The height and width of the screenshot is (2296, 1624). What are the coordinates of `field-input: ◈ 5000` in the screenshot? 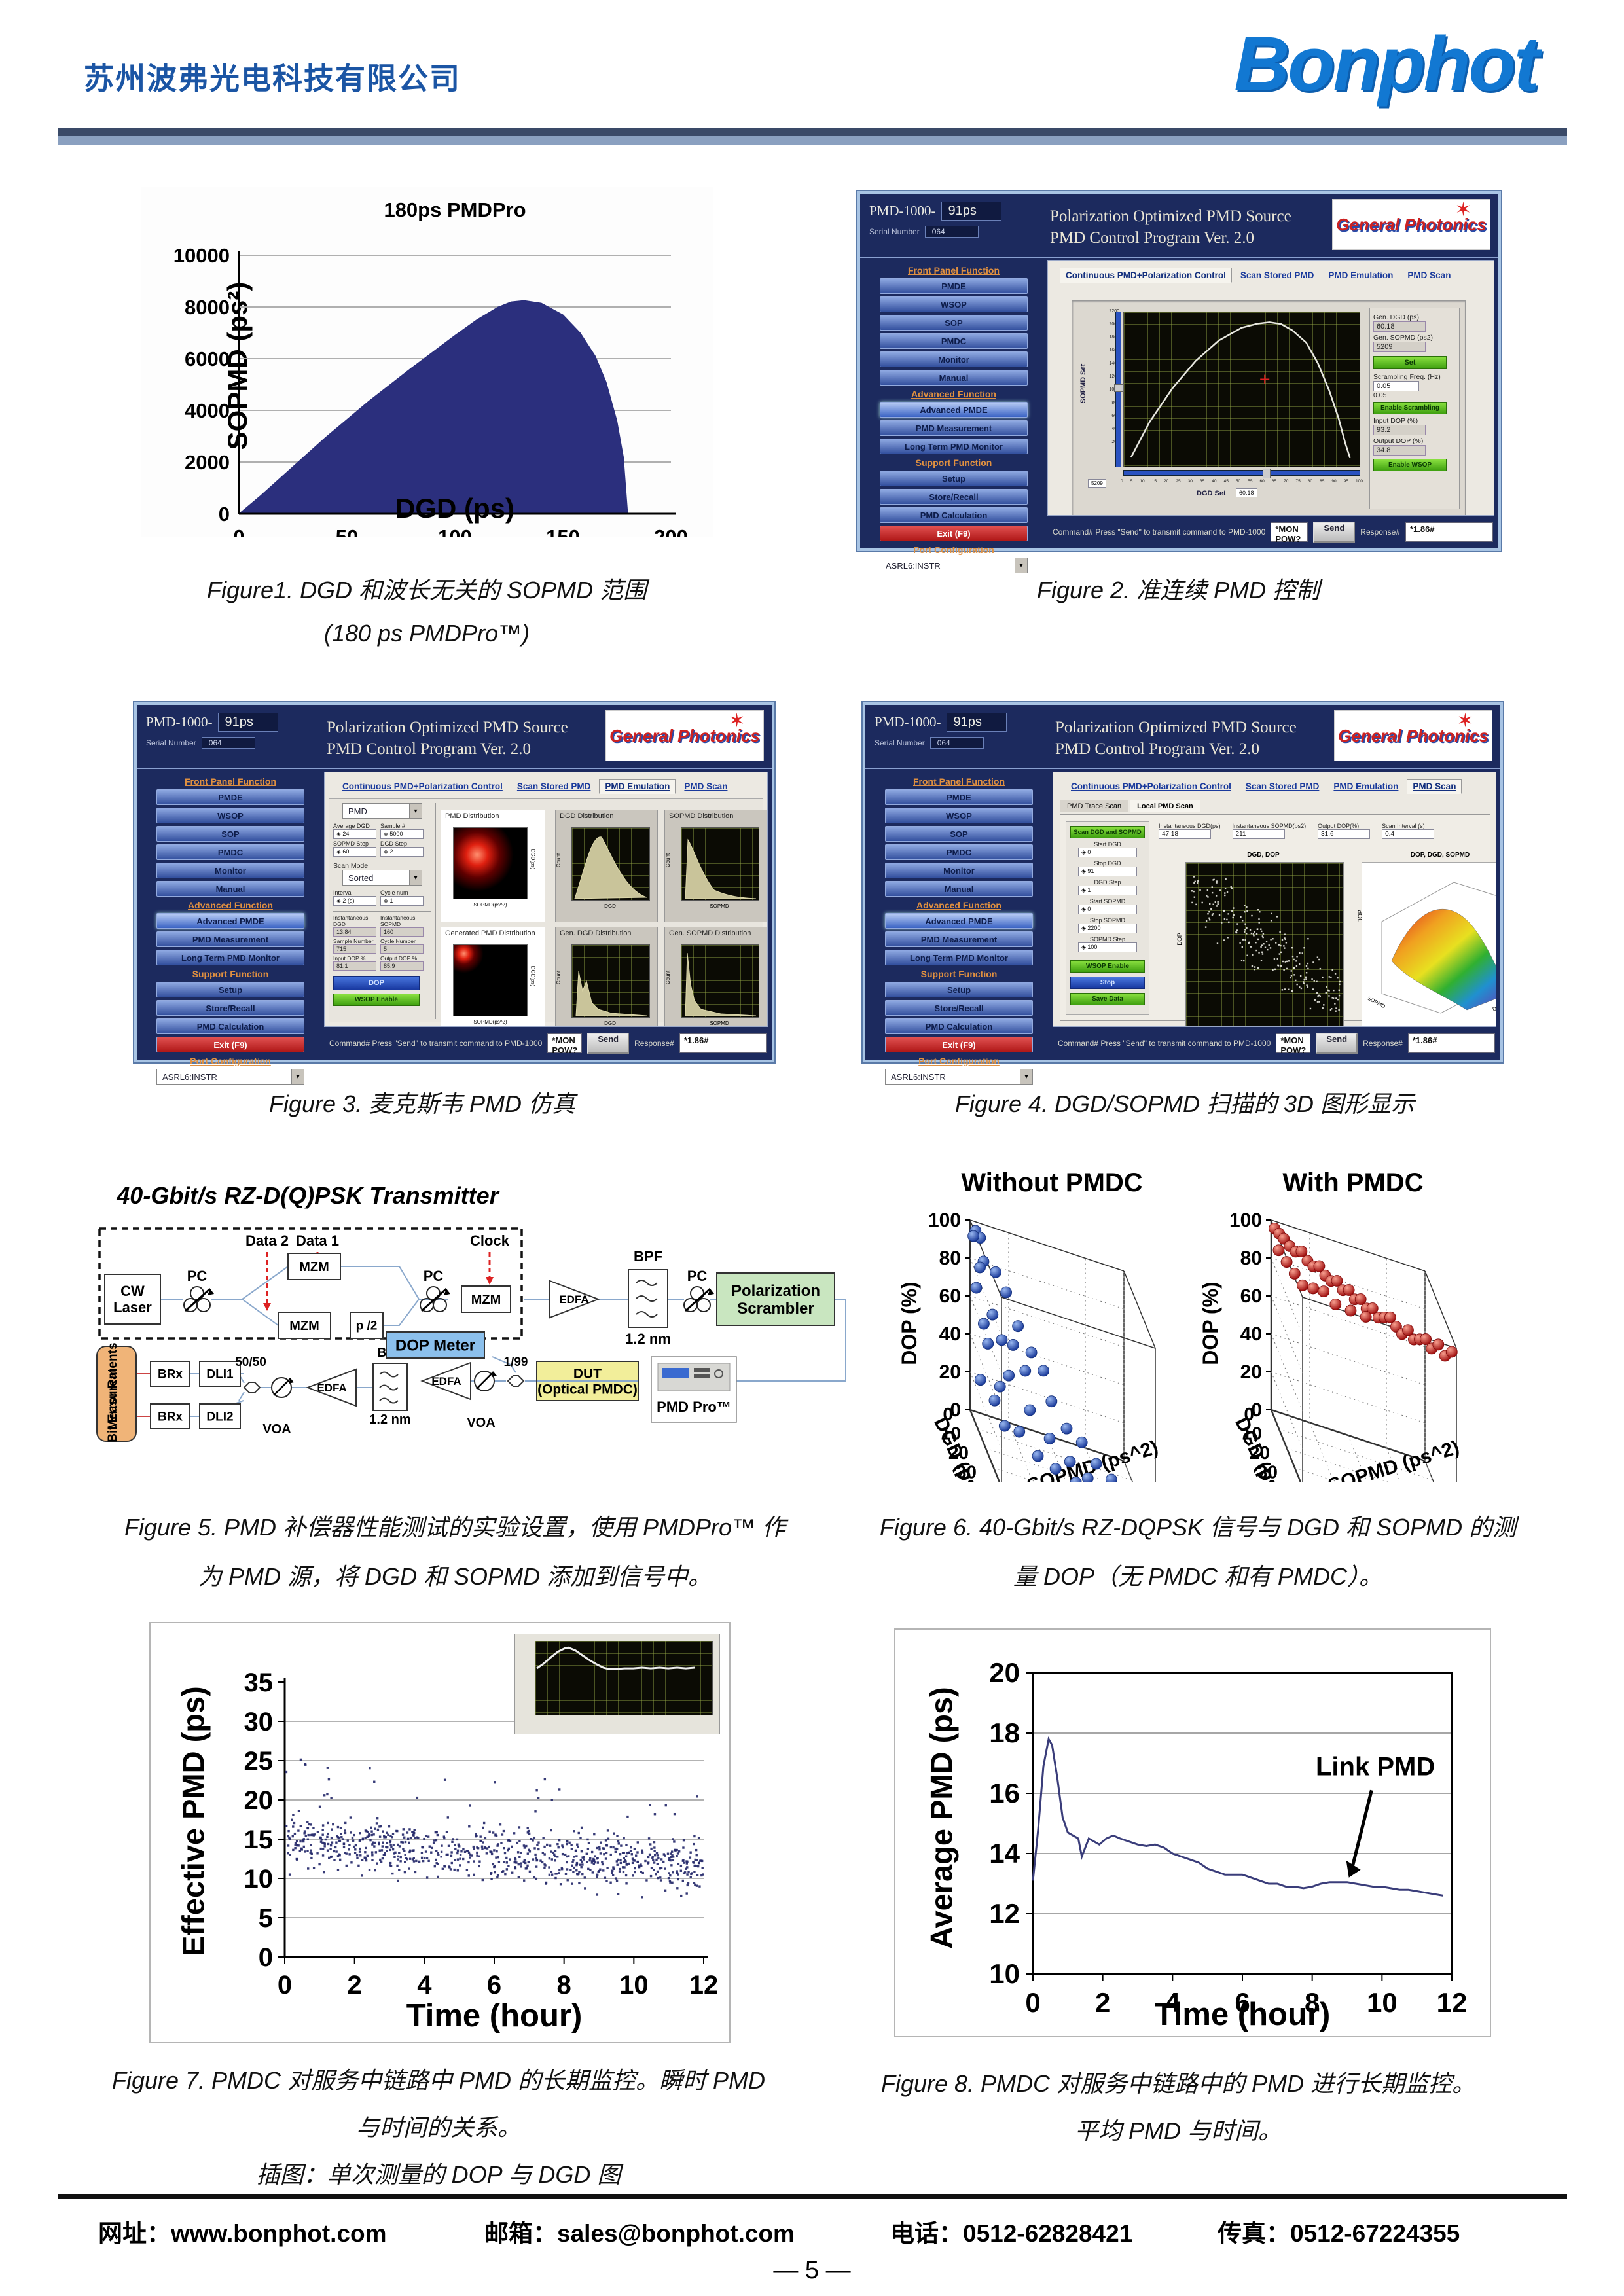 It's located at (402, 834).